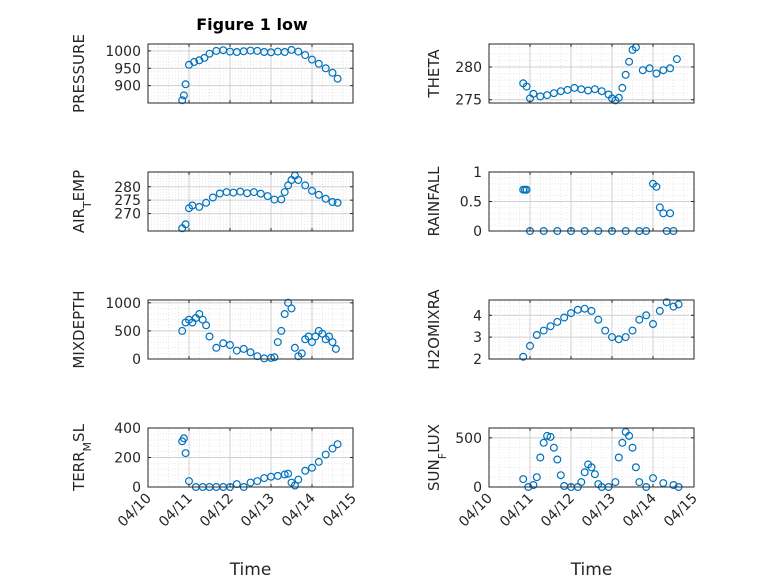 This screenshot has width=778, height=583. Describe the element at coordinates (127, 459) in the screenshot. I see `y-tick-label: 200` at that location.